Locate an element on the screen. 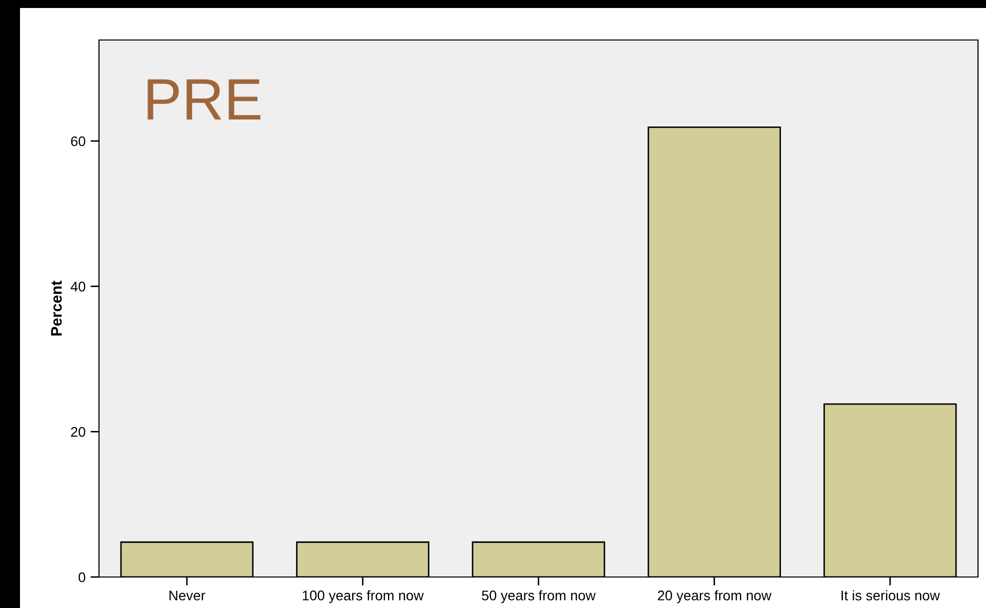 This screenshot has height=608, width=986. y-axis-title: Percent is located at coordinates (56, 308).